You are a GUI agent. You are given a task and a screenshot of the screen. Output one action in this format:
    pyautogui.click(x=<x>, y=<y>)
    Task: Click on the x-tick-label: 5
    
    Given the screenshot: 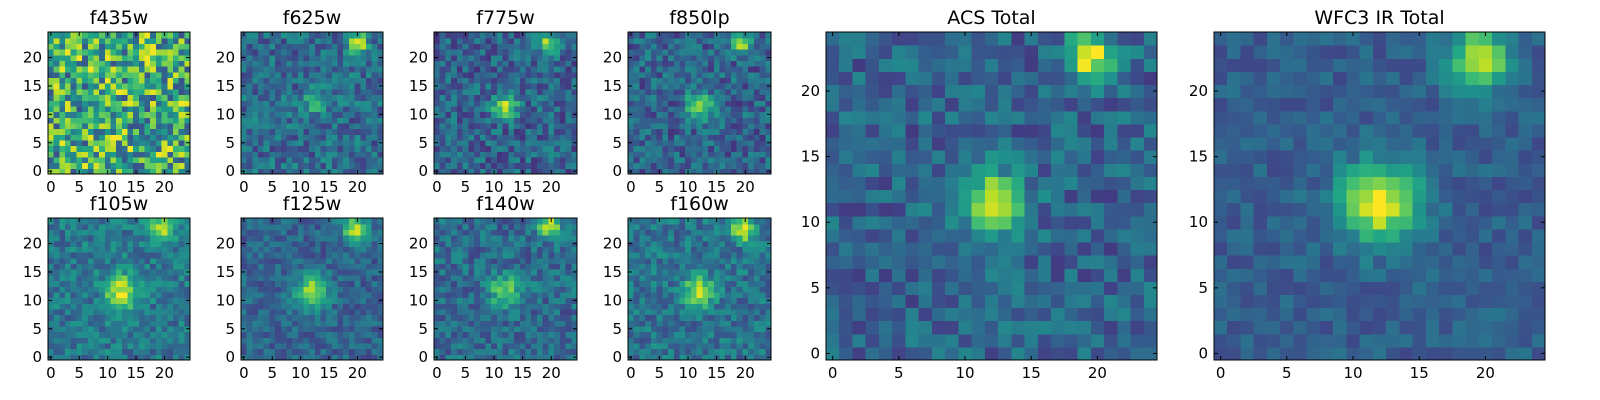 What is the action you would take?
    pyautogui.click(x=272, y=373)
    